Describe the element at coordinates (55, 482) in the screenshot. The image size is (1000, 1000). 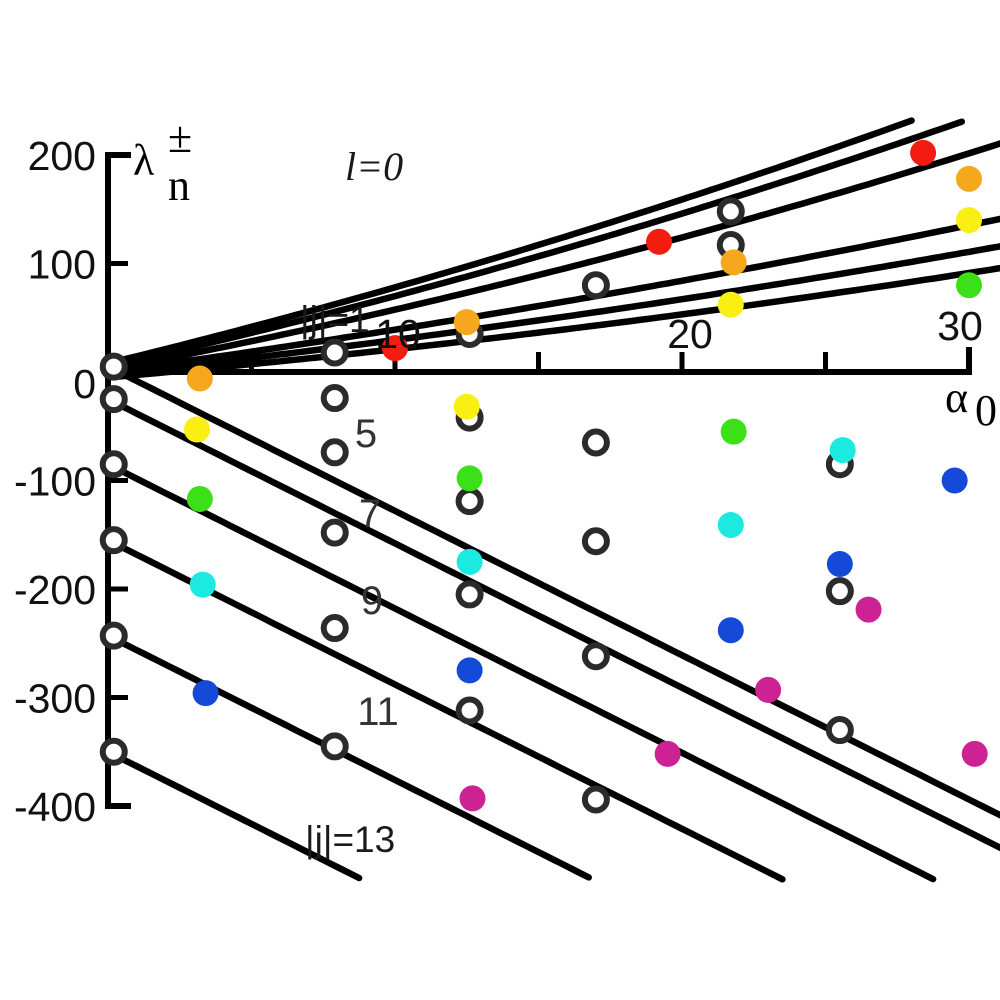
I see `y-tick-label--100: -100` at that location.